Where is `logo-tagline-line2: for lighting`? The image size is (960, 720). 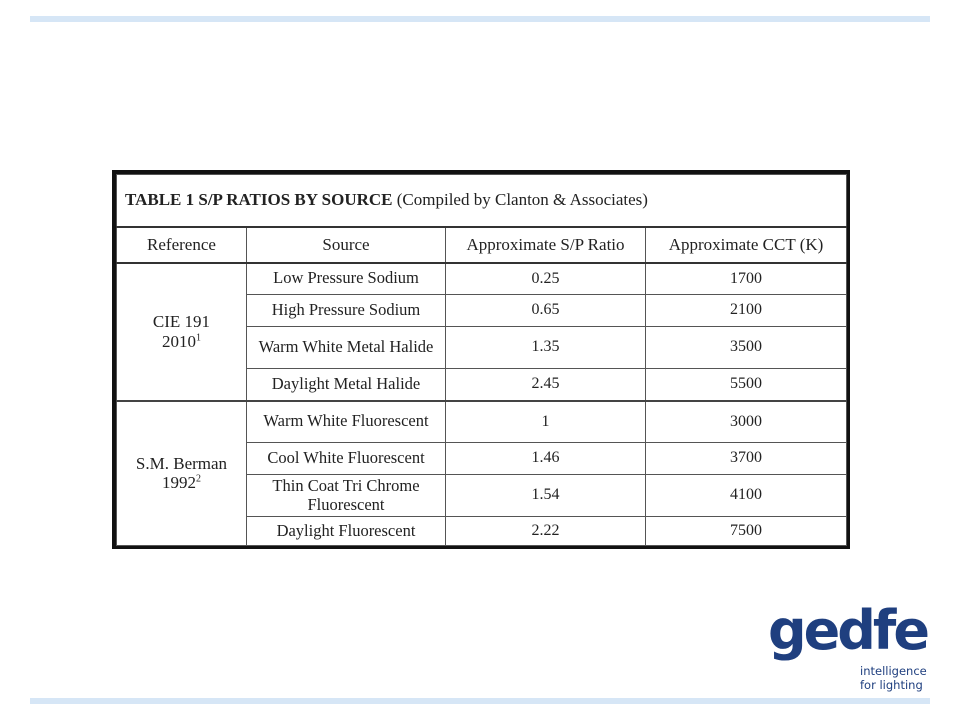
logo-tagline-line2: for lighting is located at coordinates (891, 685).